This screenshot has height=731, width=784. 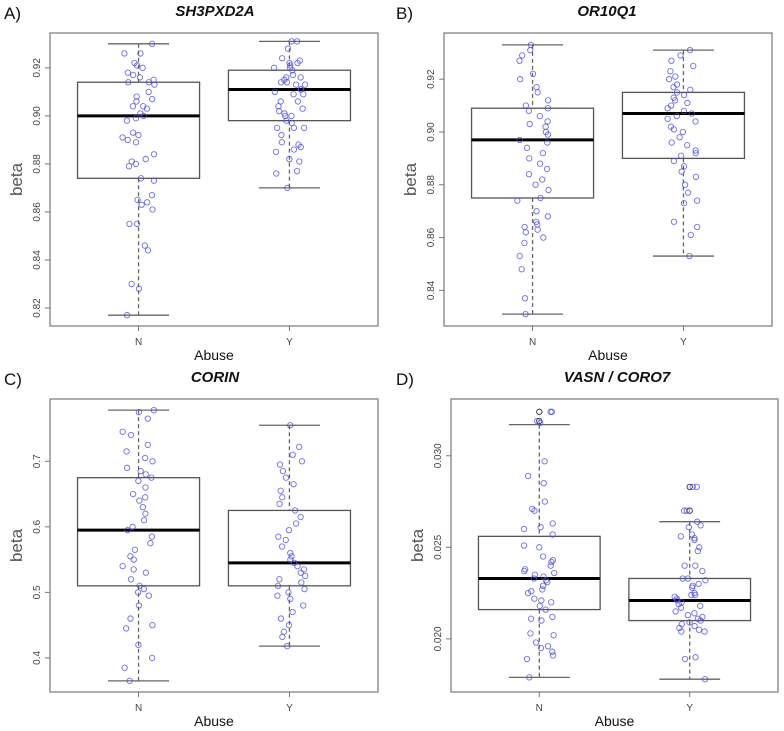 What do you see at coordinates (37, 164) in the screenshot?
I see `y-tick-label: 0.88` at bounding box center [37, 164].